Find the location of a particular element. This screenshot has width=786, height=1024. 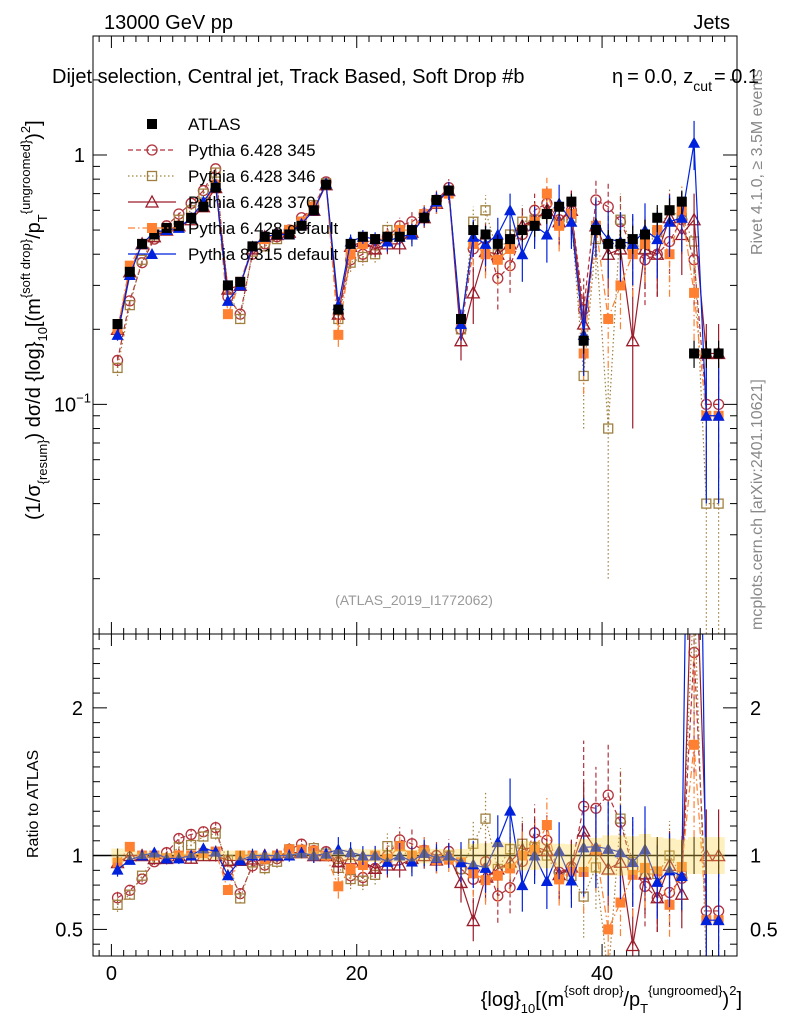

xtick-label: 40 is located at coordinates (602, 974).